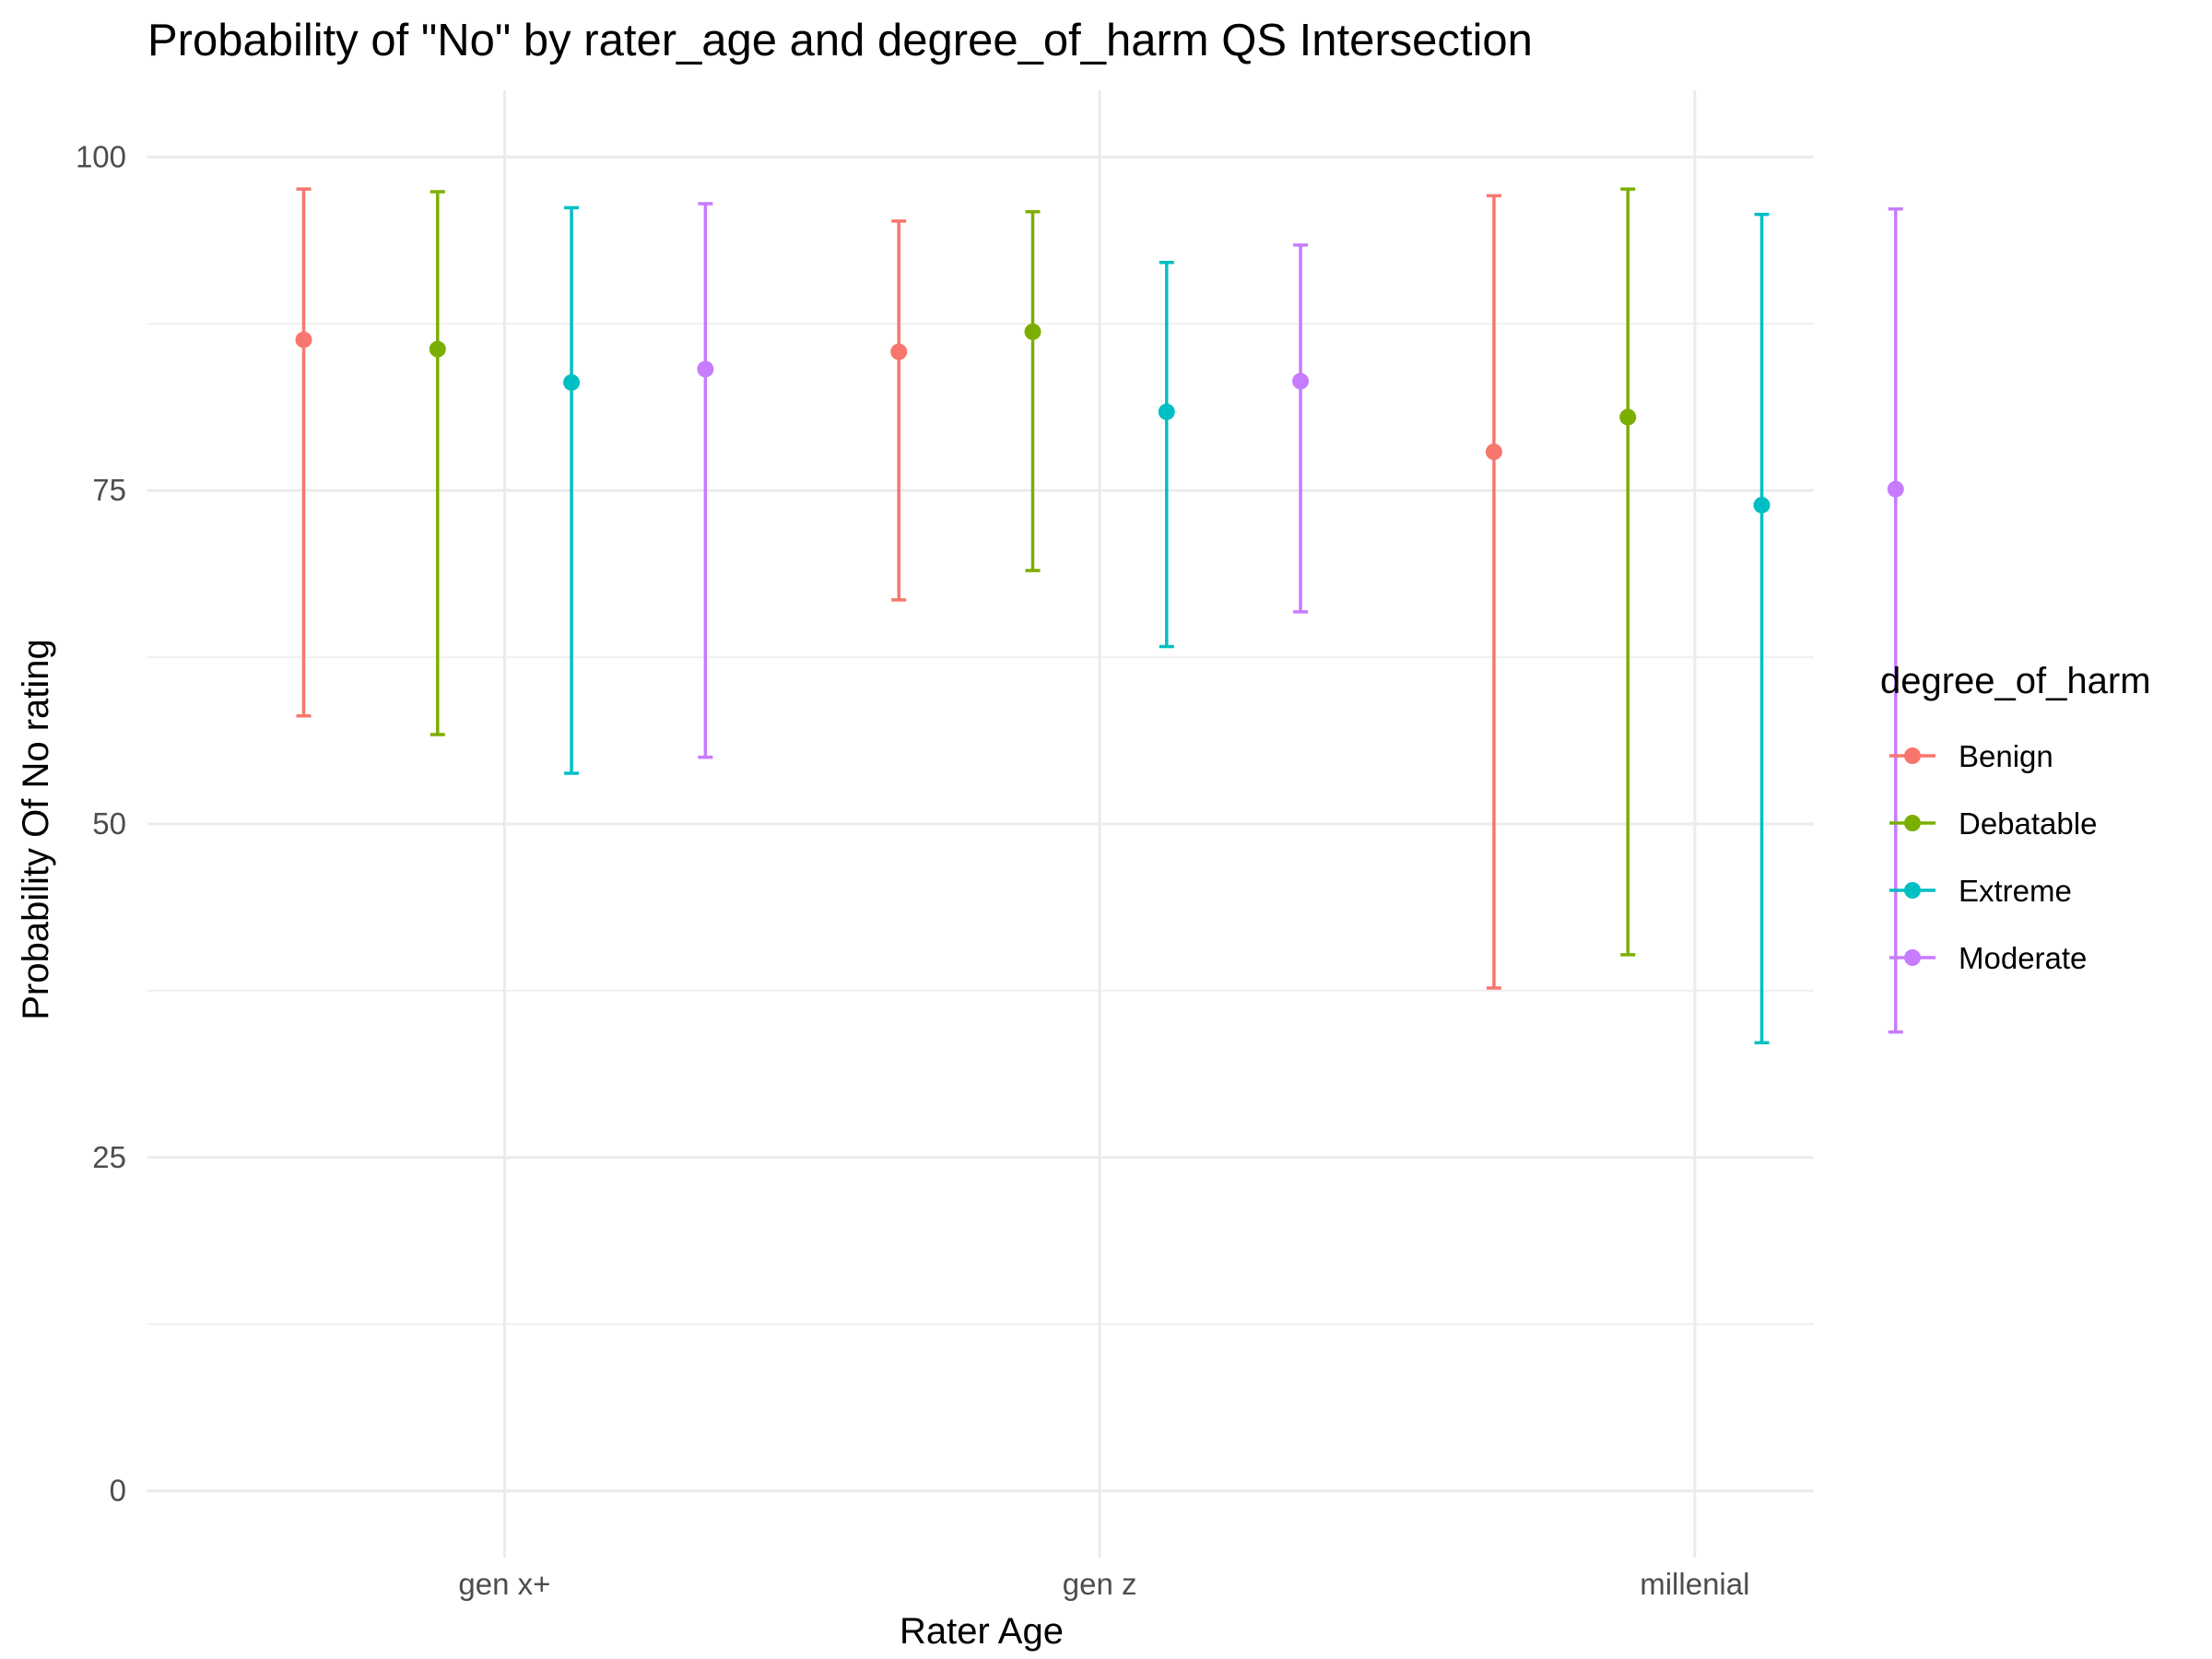  I want to click on y-tick-label: 50, so click(109, 823).